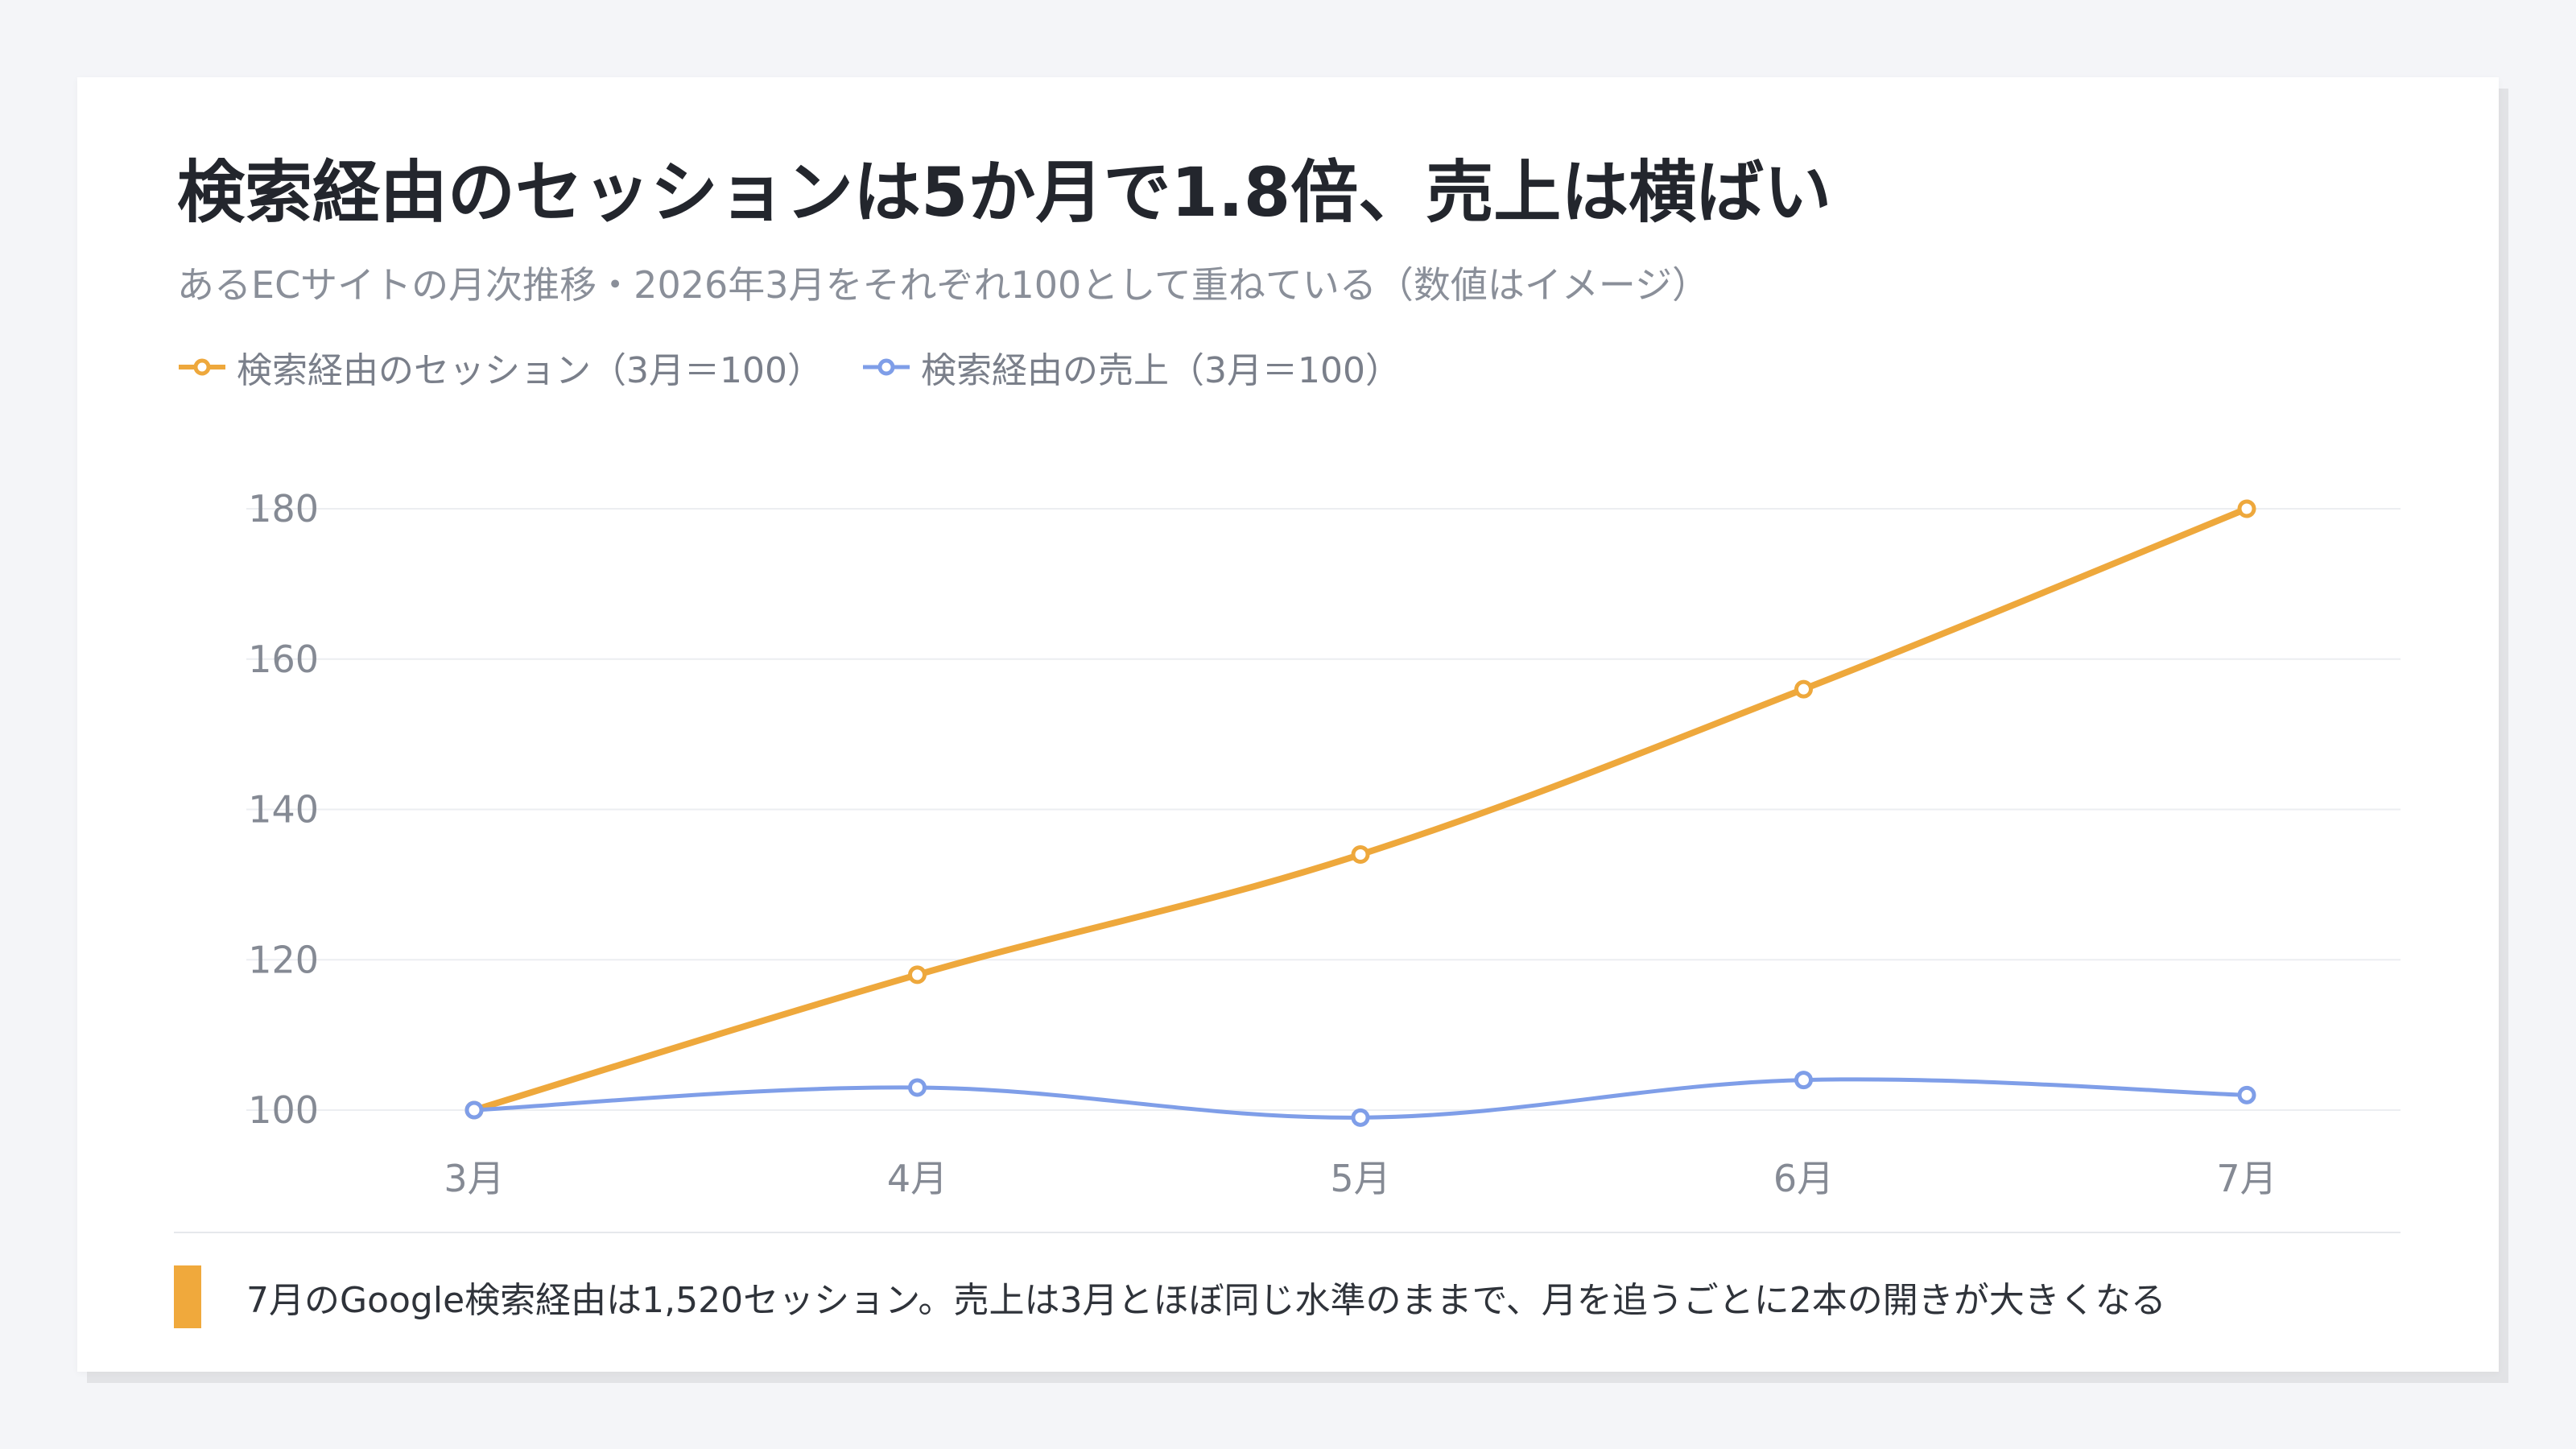  I want to click on legend-label-sessions: 検索経由のセッション（3月＝100）, so click(530, 370).